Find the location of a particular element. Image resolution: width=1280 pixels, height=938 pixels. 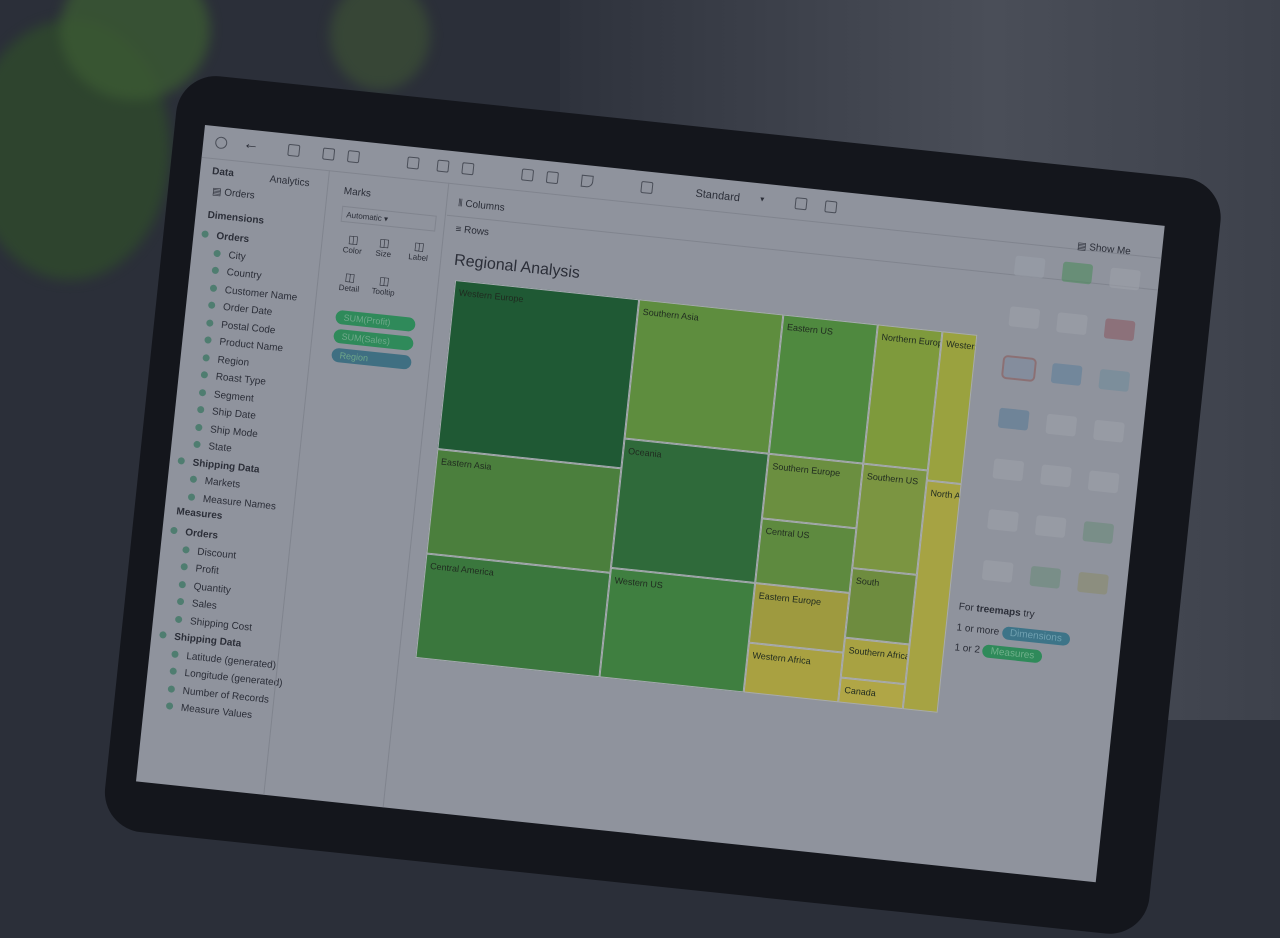

field-item: Country is located at coordinates (236, 274).